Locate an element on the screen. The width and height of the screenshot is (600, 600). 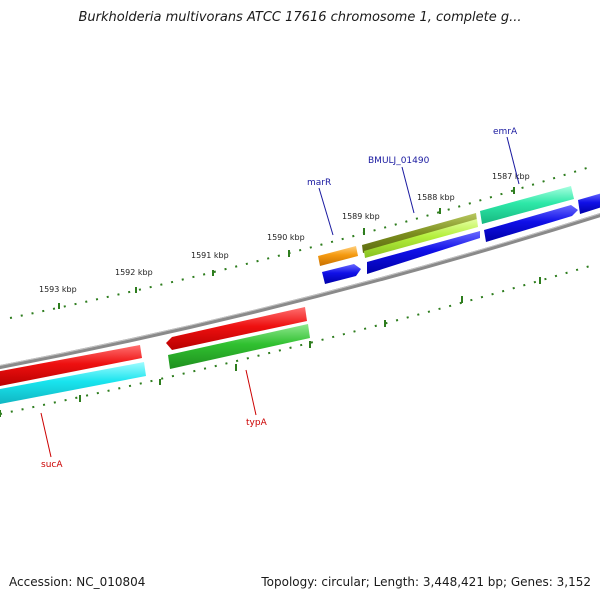
tick-label-1590: 1590 kbp is located at coordinates (286, 237).